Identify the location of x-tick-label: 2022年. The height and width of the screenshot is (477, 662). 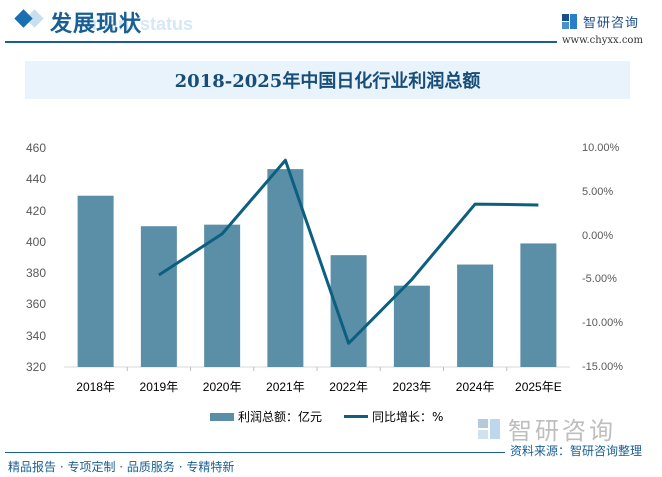
(348, 387).